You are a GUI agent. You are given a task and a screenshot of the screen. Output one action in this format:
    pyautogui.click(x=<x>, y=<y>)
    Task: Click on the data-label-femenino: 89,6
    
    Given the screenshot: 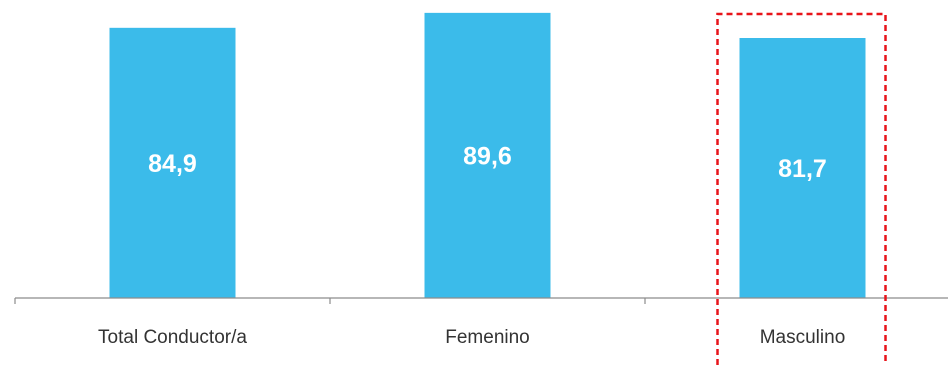 What is the action you would take?
    pyautogui.click(x=487, y=156)
    